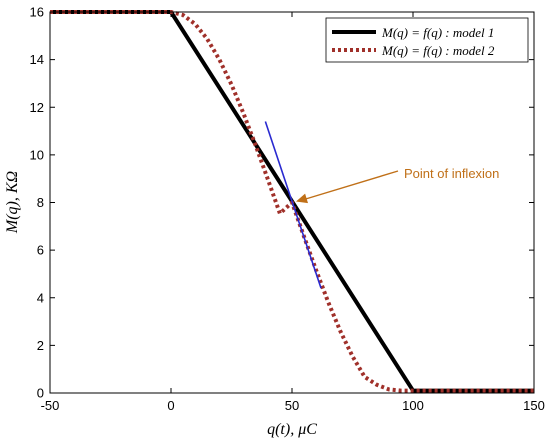 Image resolution: width=550 pixels, height=442 pixels. What do you see at coordinates (37, 107) in the screenshot?
I see `y-tick-label: 12` at bounding box center [37, 107].